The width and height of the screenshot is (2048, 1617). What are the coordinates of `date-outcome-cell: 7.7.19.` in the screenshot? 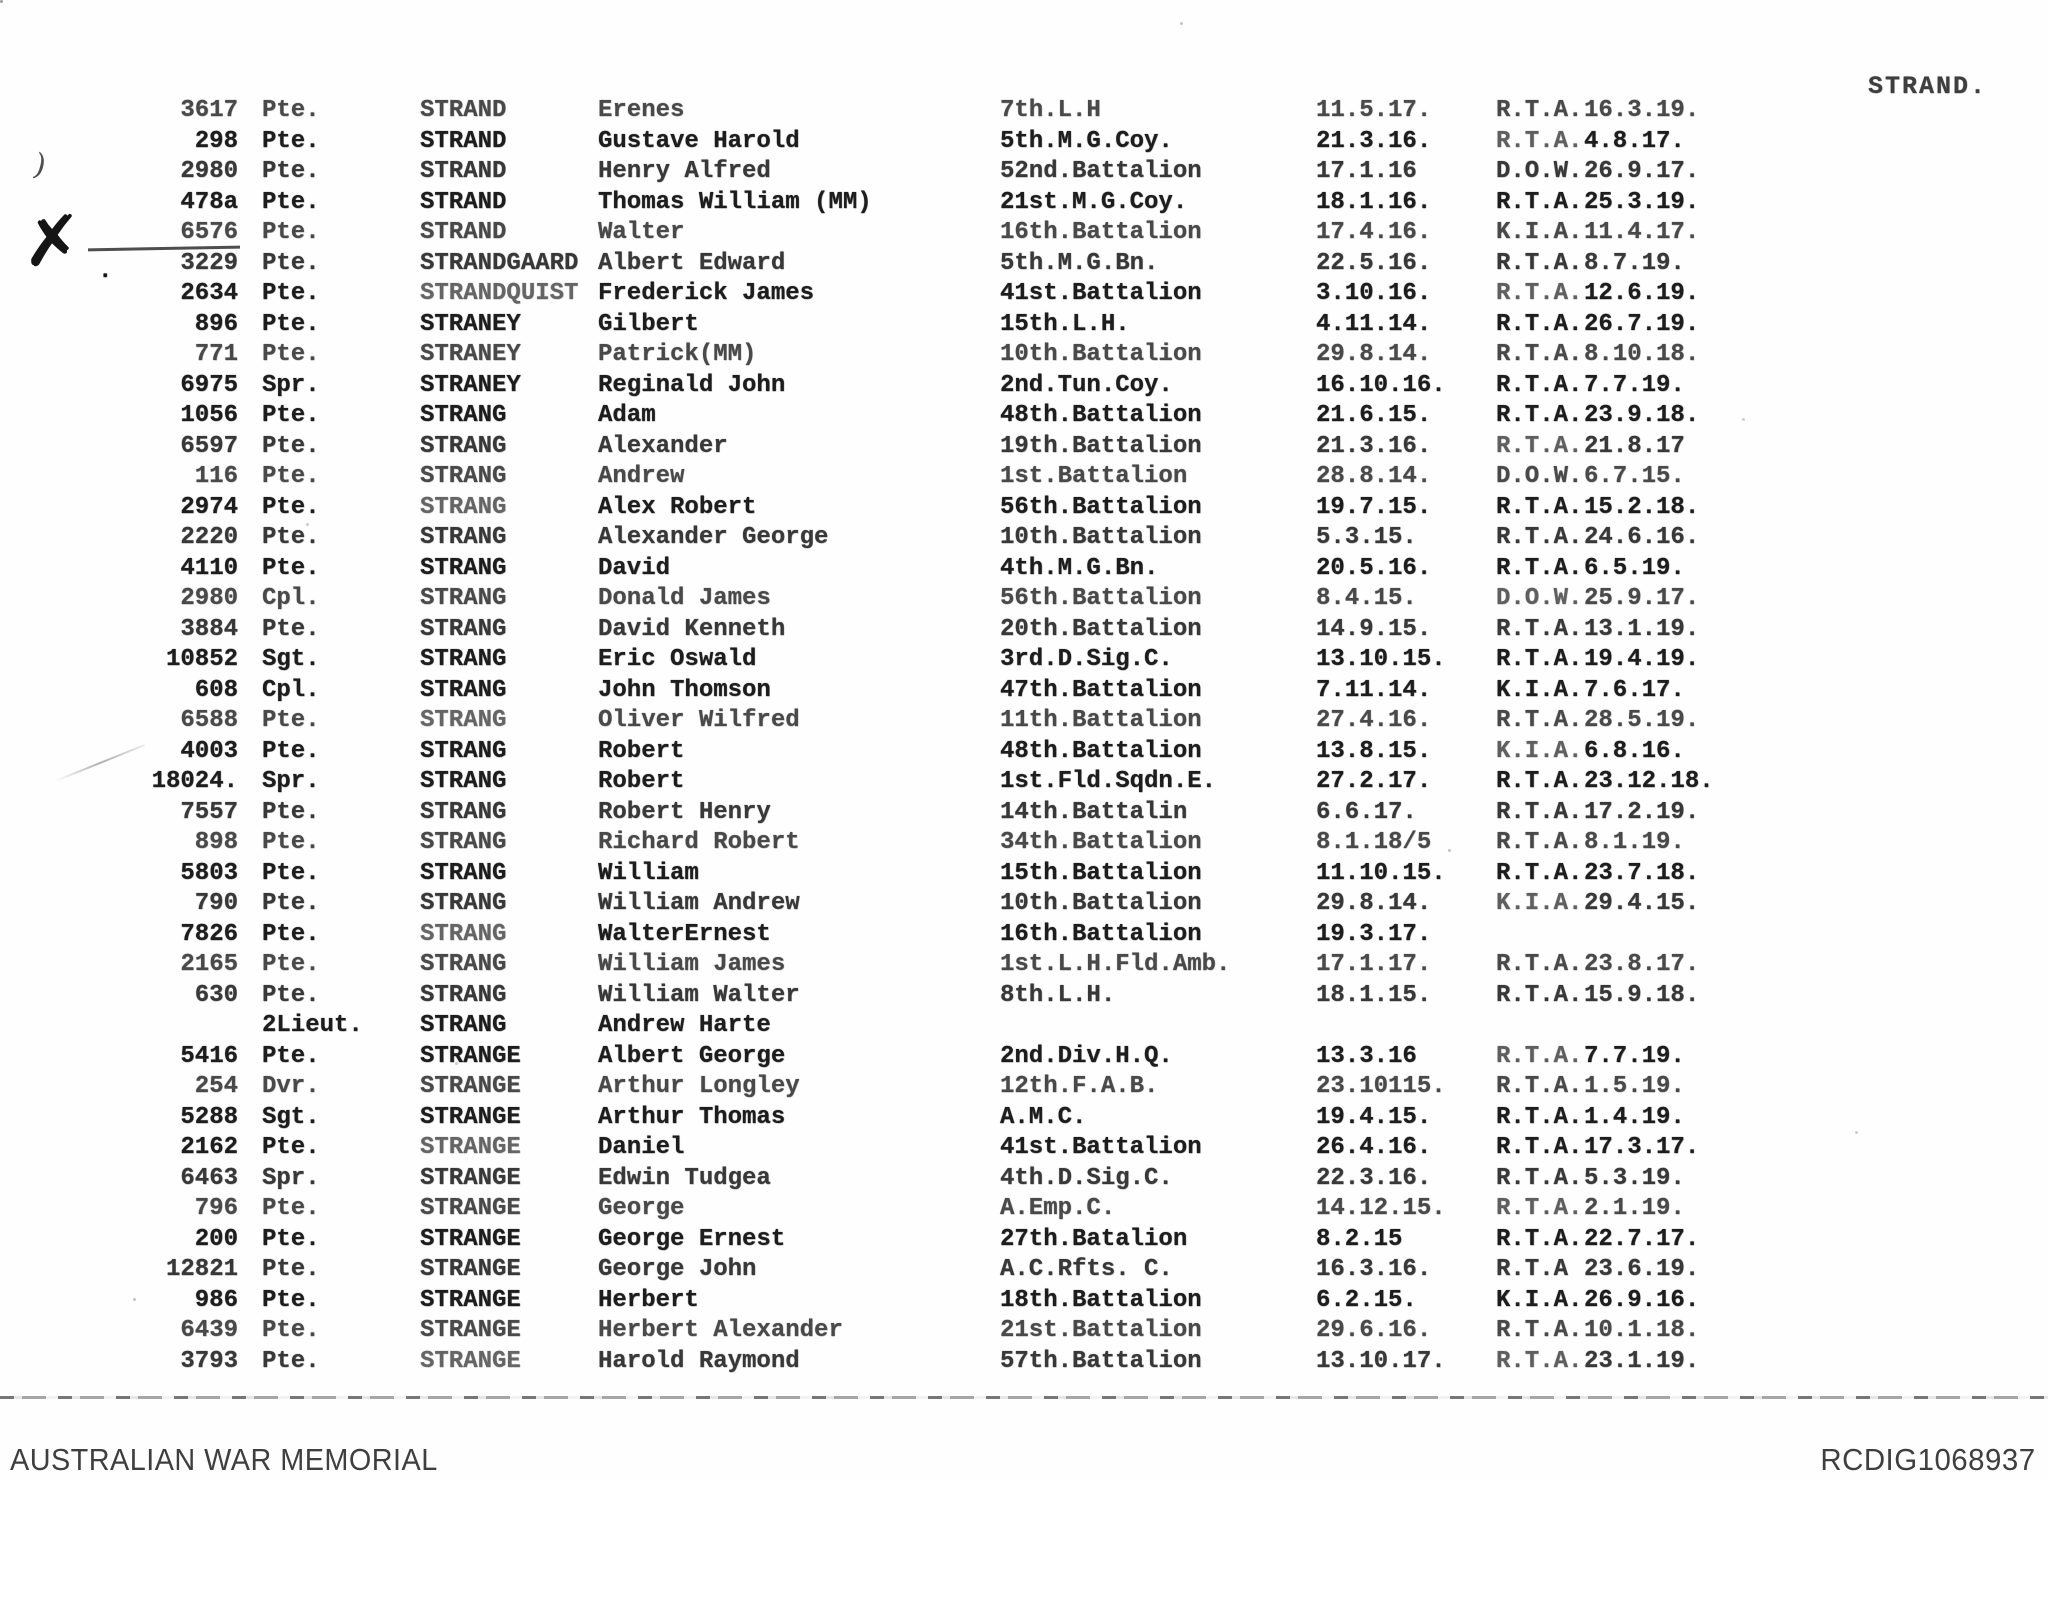 It's located at (1634, 1056).